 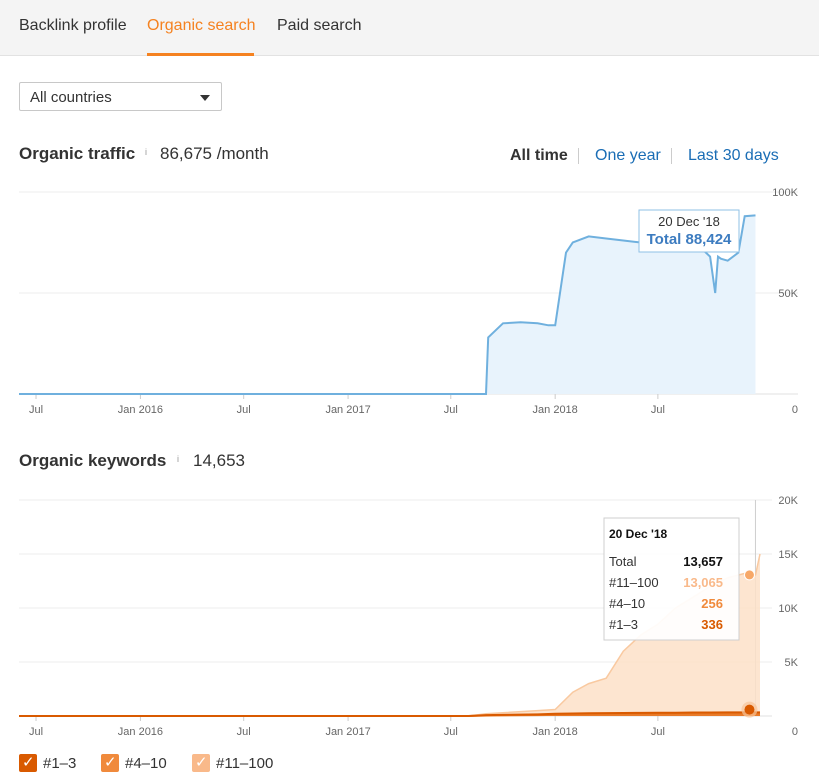 I want to click on tooltip-row-label: #1–3, so click(x=623, y=624).